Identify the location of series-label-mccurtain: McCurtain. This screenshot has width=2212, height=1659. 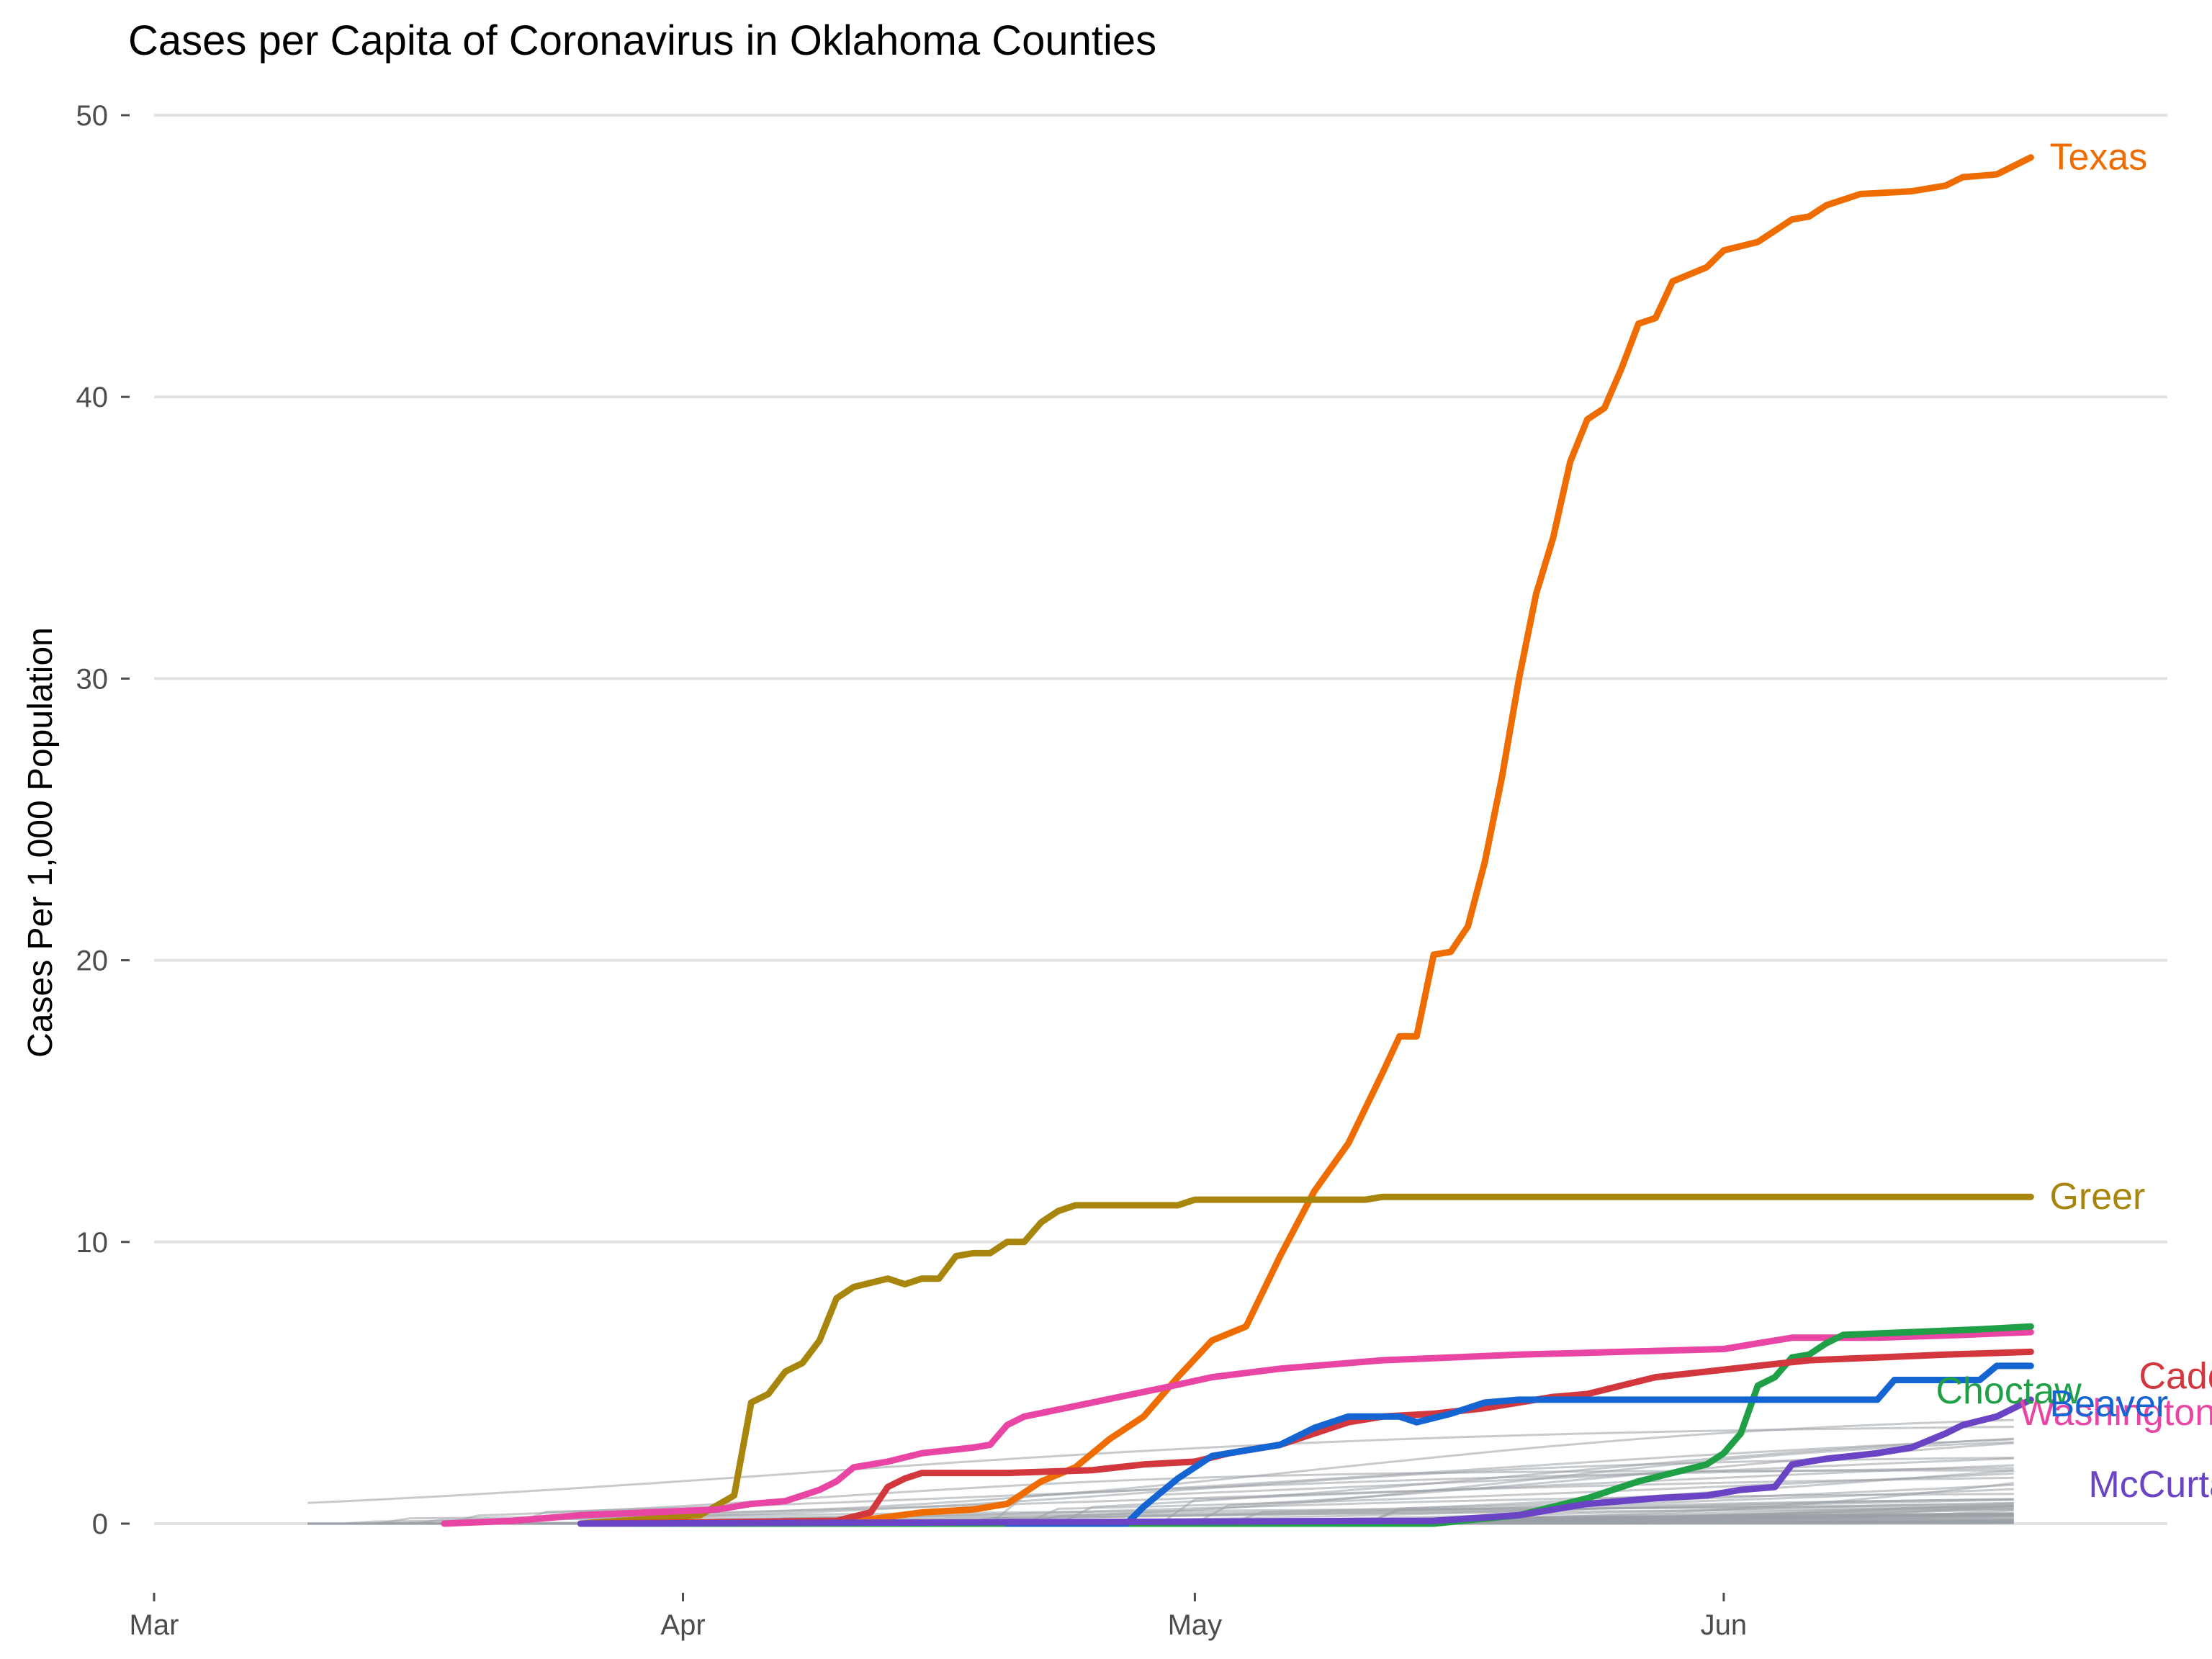
(2150, 1485).